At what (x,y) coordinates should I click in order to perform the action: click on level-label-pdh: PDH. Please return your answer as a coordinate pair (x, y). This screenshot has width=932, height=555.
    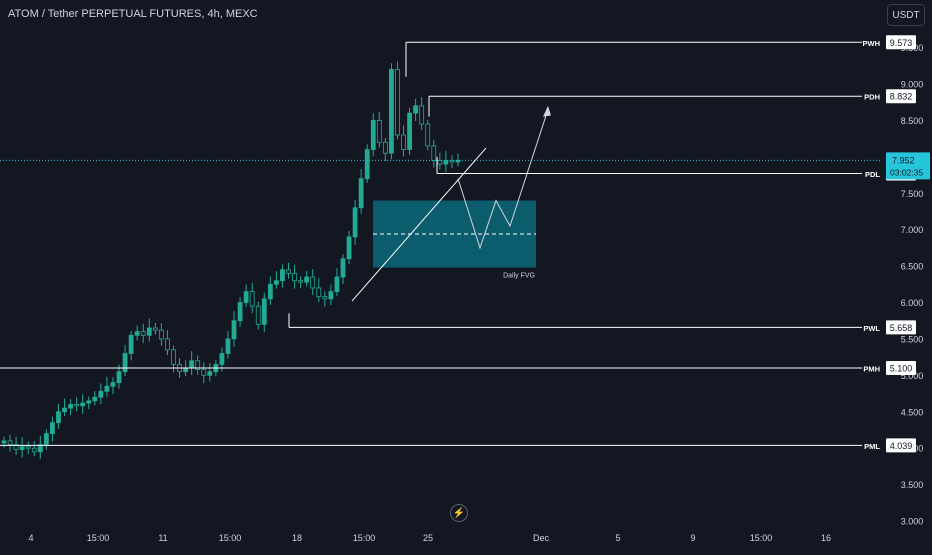
    Looking at the image, I should click on (872, 97).